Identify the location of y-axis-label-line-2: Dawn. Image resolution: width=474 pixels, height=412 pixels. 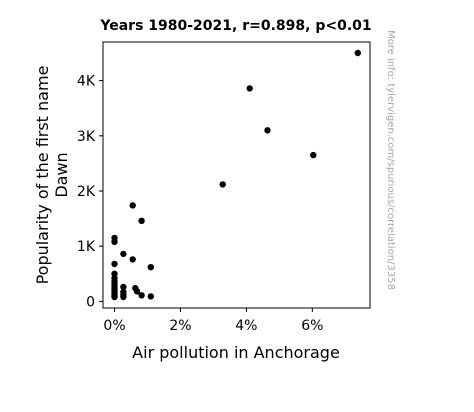
(61, 174).